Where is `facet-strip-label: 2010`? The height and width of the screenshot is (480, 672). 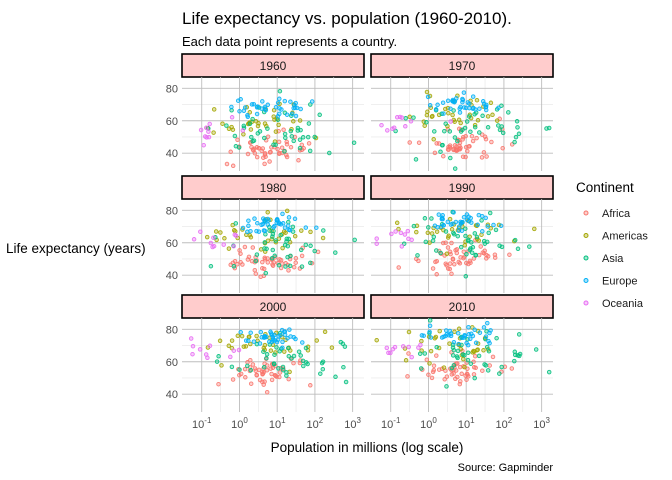 facet-strip-label: 2010 is located at coordinates (462, 307).